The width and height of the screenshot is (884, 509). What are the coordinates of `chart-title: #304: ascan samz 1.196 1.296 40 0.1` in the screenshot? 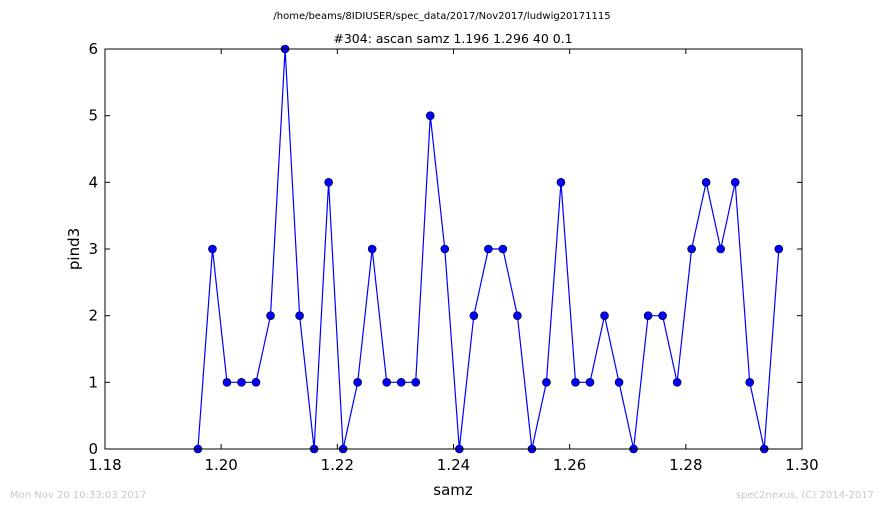 It's located at (452, 38).